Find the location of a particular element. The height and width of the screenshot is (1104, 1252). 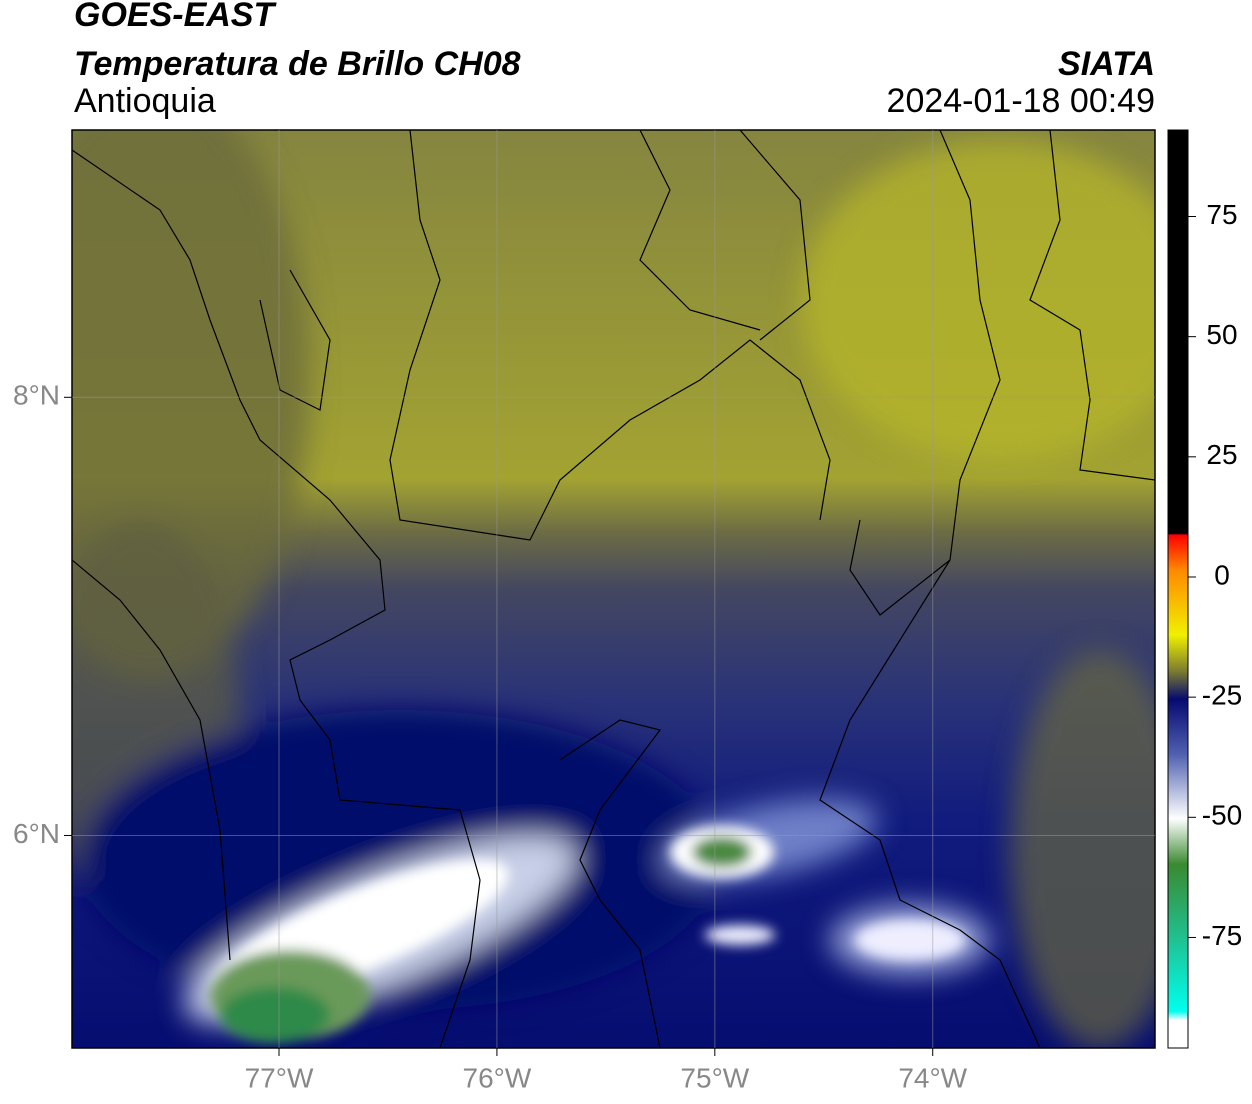

colorbar-tick-label: 25 is located at coordinates (1221, 454).